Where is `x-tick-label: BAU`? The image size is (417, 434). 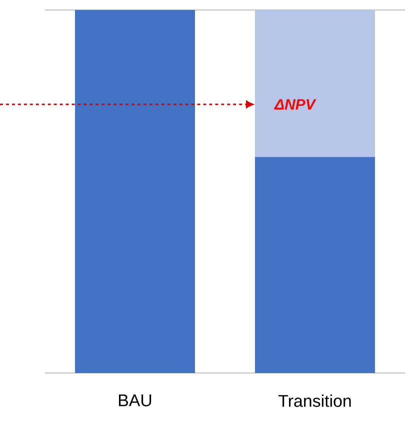 x-tick-label: BAU is located at coordinates (135, 400).